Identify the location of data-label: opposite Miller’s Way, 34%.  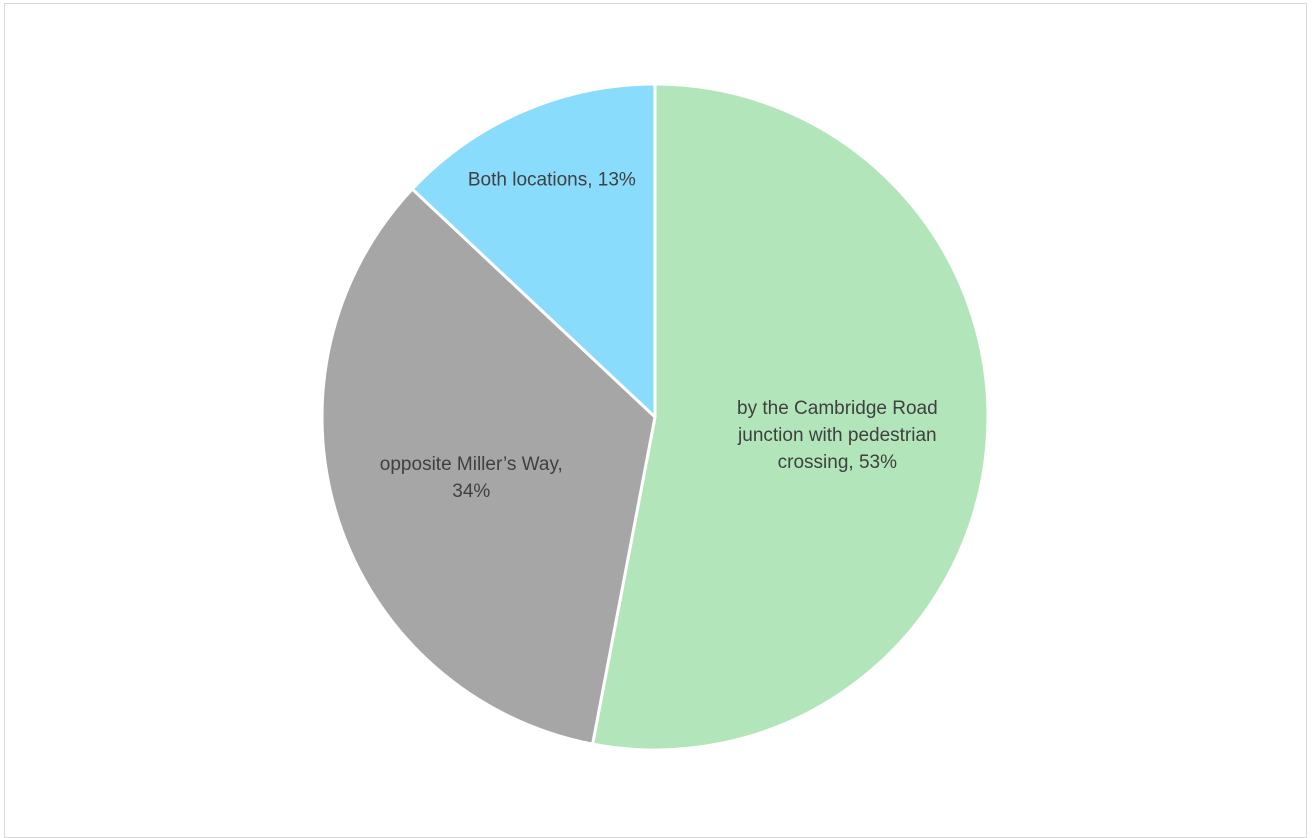
(471, 478).